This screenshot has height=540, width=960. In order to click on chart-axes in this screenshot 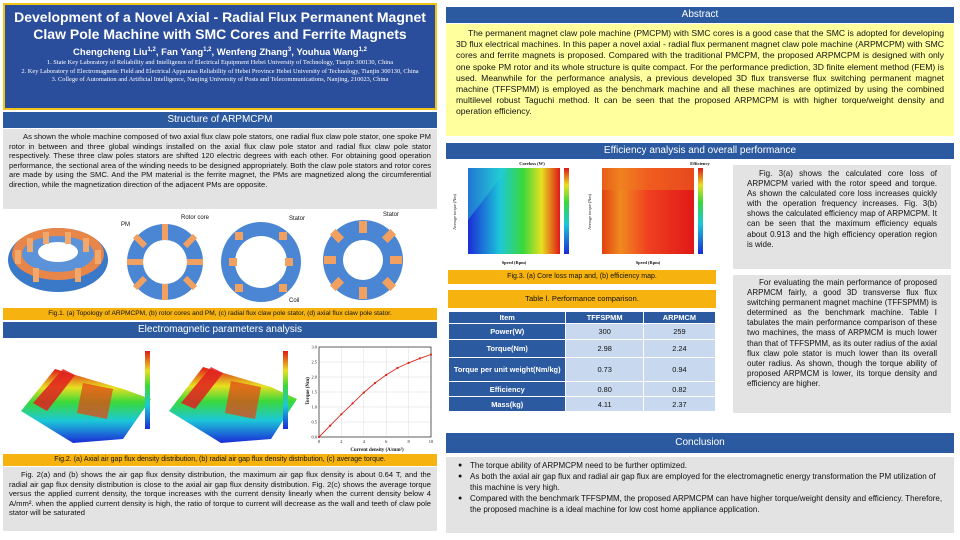, I will do `click(375, 392)`.